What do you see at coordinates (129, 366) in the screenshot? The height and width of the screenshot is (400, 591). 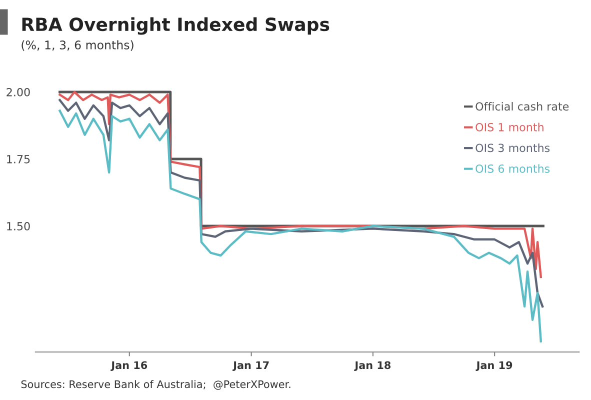 I see `x-tick-label: Jan 16` at bounding box center [129, 366].